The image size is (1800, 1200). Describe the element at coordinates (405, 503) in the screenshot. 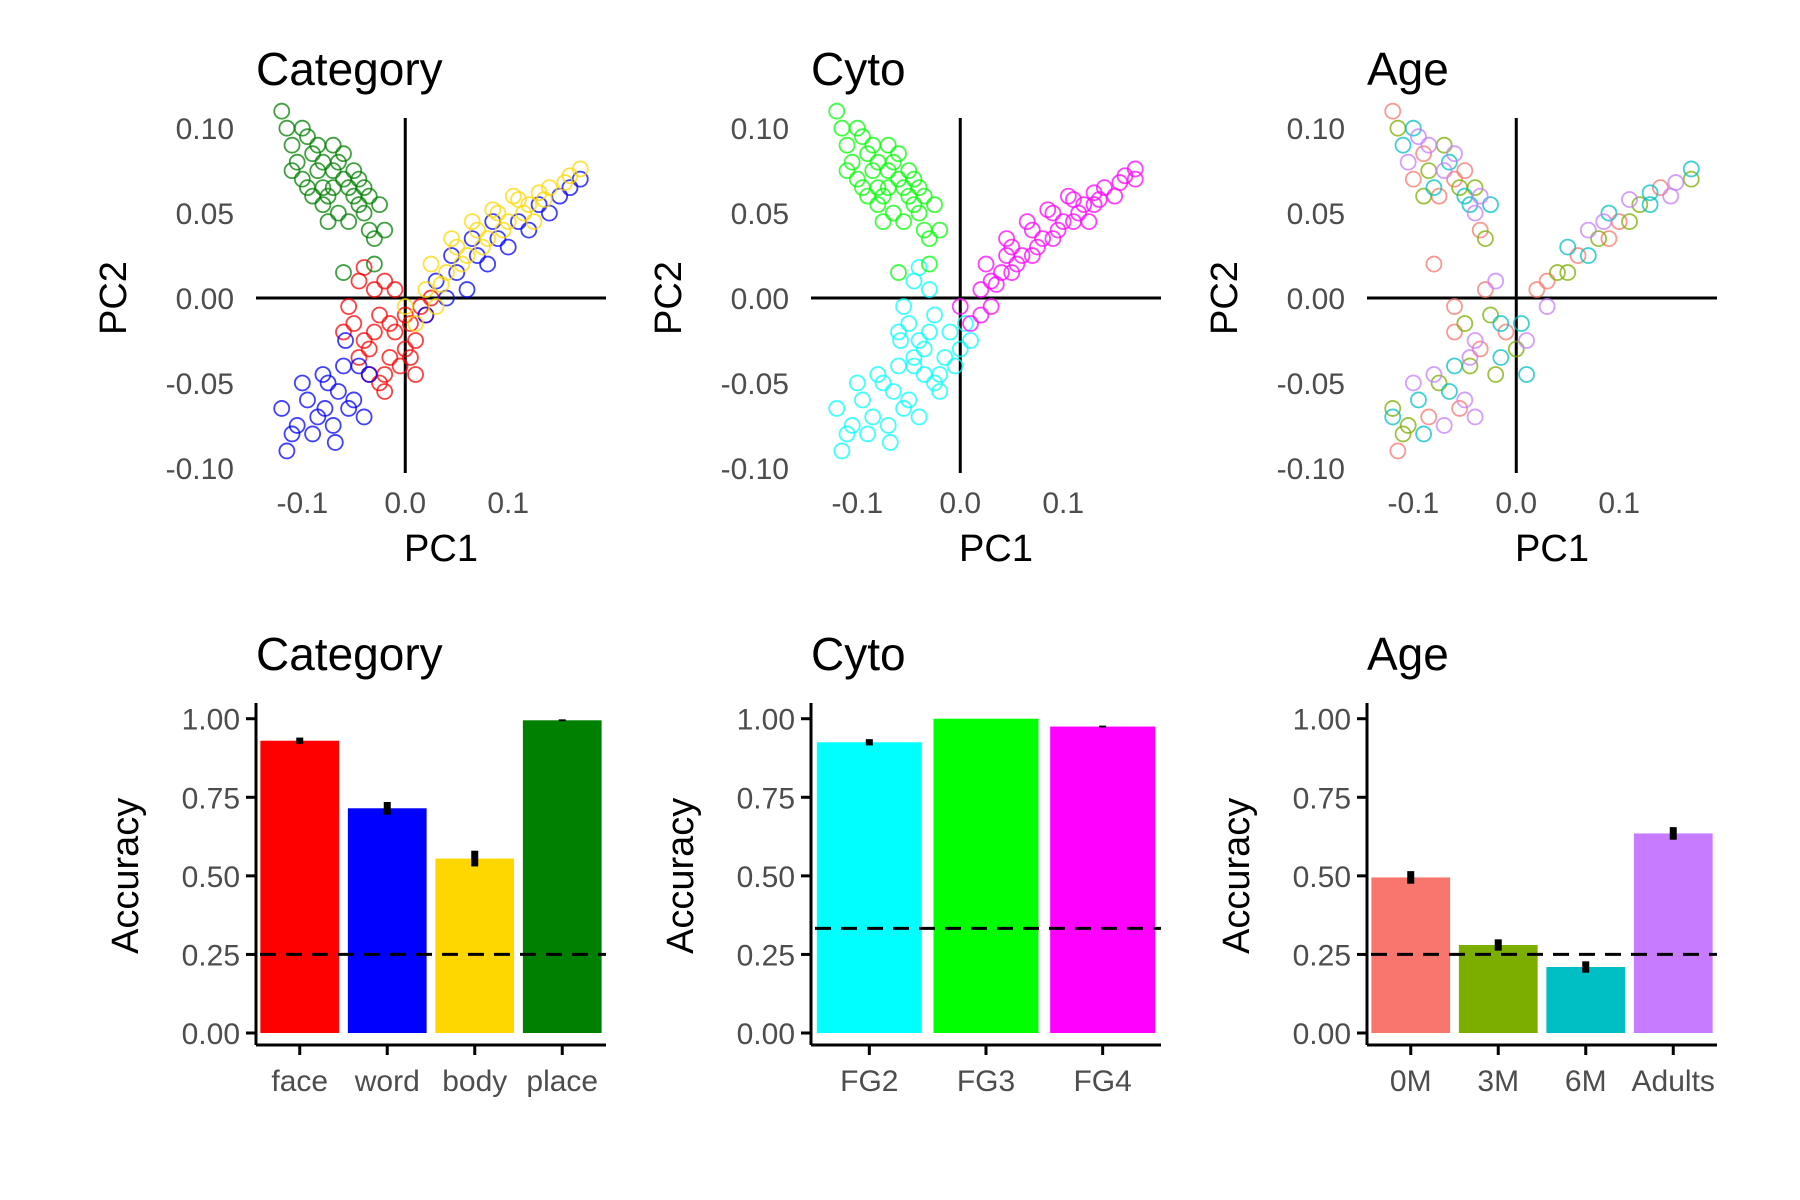

I see `x-tick-label: 0.0` at that location.